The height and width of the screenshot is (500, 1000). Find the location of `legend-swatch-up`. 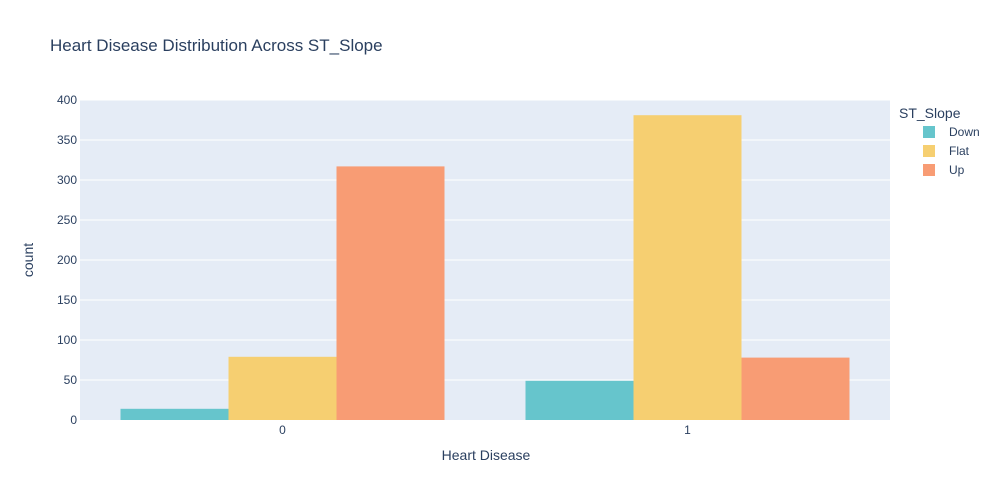

legend-swatch-up is located at coordinates (929, 170).